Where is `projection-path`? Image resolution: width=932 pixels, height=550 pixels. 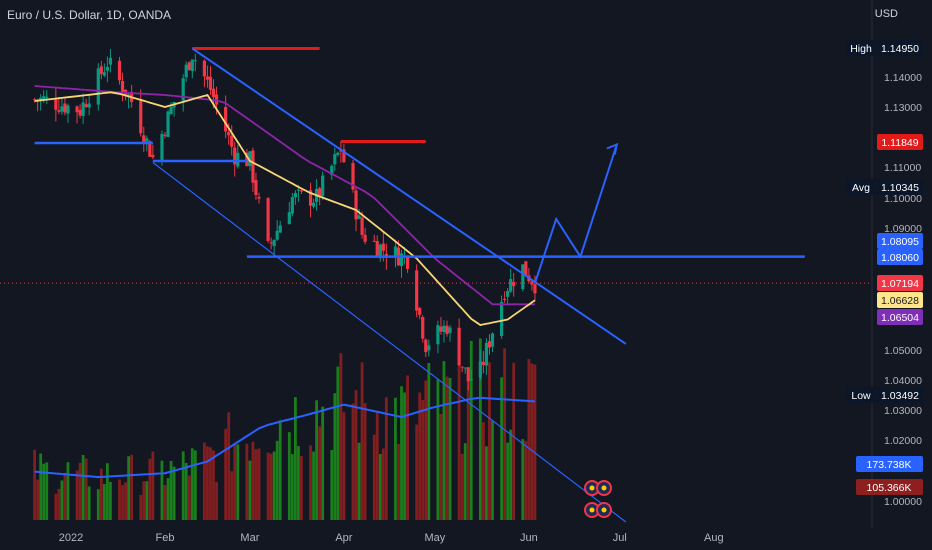
projection-path is located at coordinates (575, 214).